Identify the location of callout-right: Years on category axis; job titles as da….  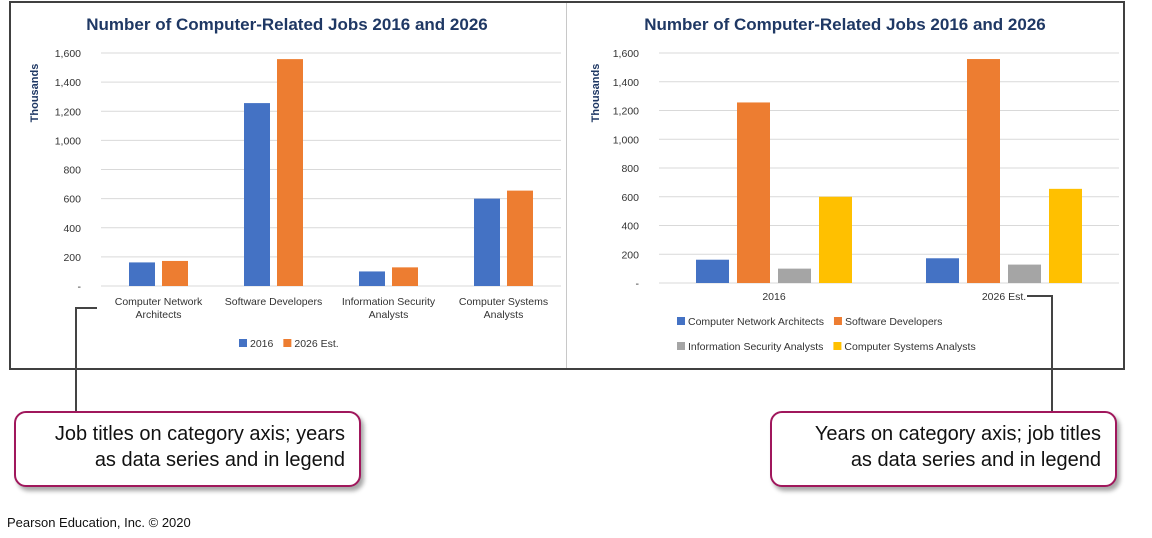
(943, 449).